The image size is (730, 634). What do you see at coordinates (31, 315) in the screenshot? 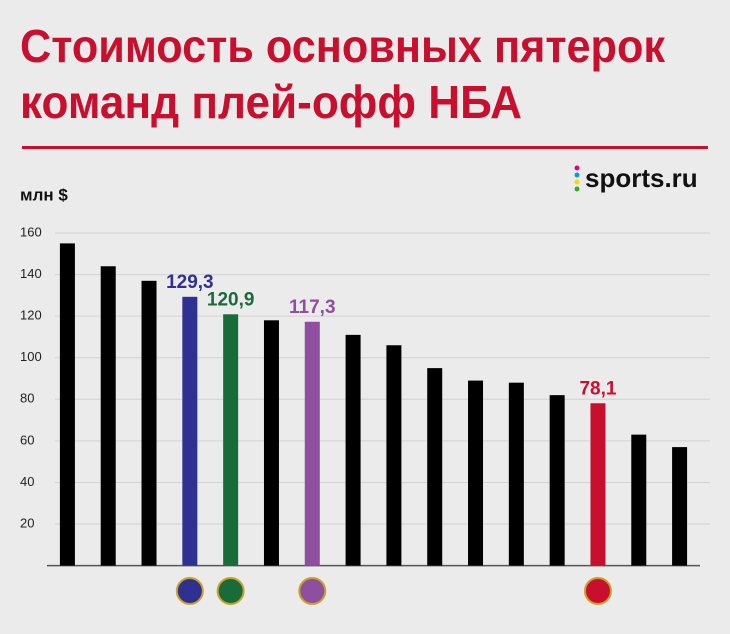
I see `y-tick-label: 120` at bounding box center [31, 315].